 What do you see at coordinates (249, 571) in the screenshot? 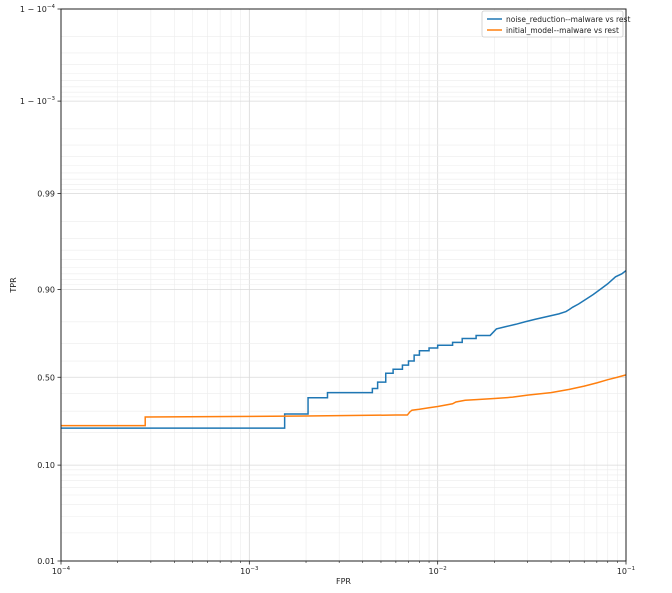
I see `x-tick-label: 10⁻³` at bounding box center [249, 571].